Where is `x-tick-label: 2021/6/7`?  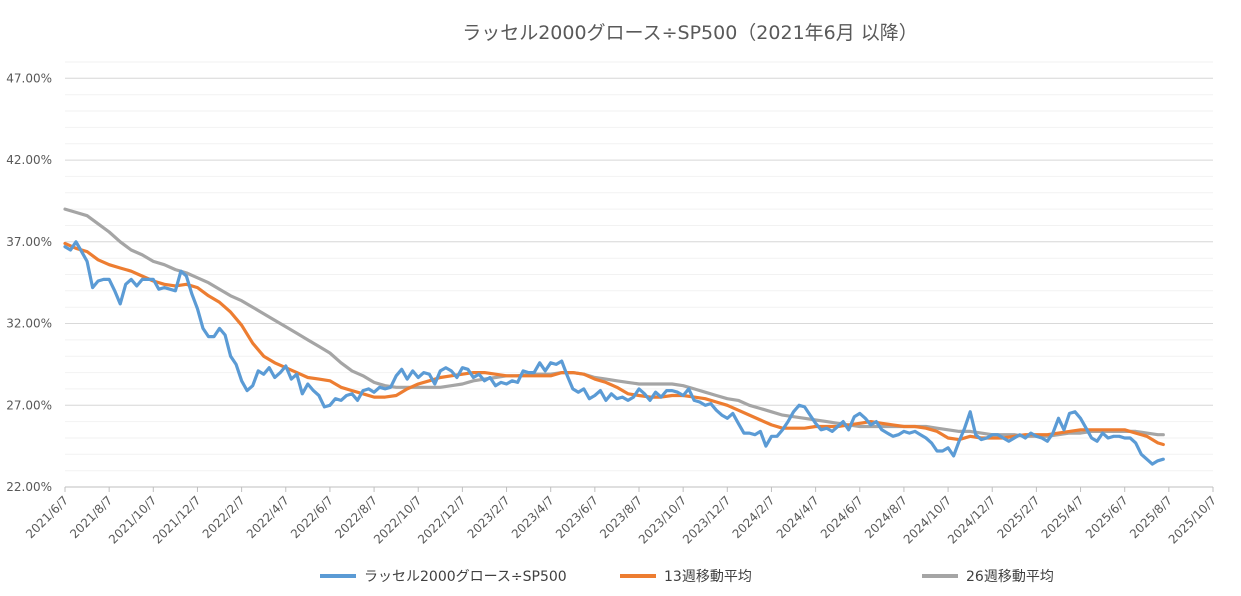
x-tick-label: 2021/6/7 is located at coordinates (47, 517).